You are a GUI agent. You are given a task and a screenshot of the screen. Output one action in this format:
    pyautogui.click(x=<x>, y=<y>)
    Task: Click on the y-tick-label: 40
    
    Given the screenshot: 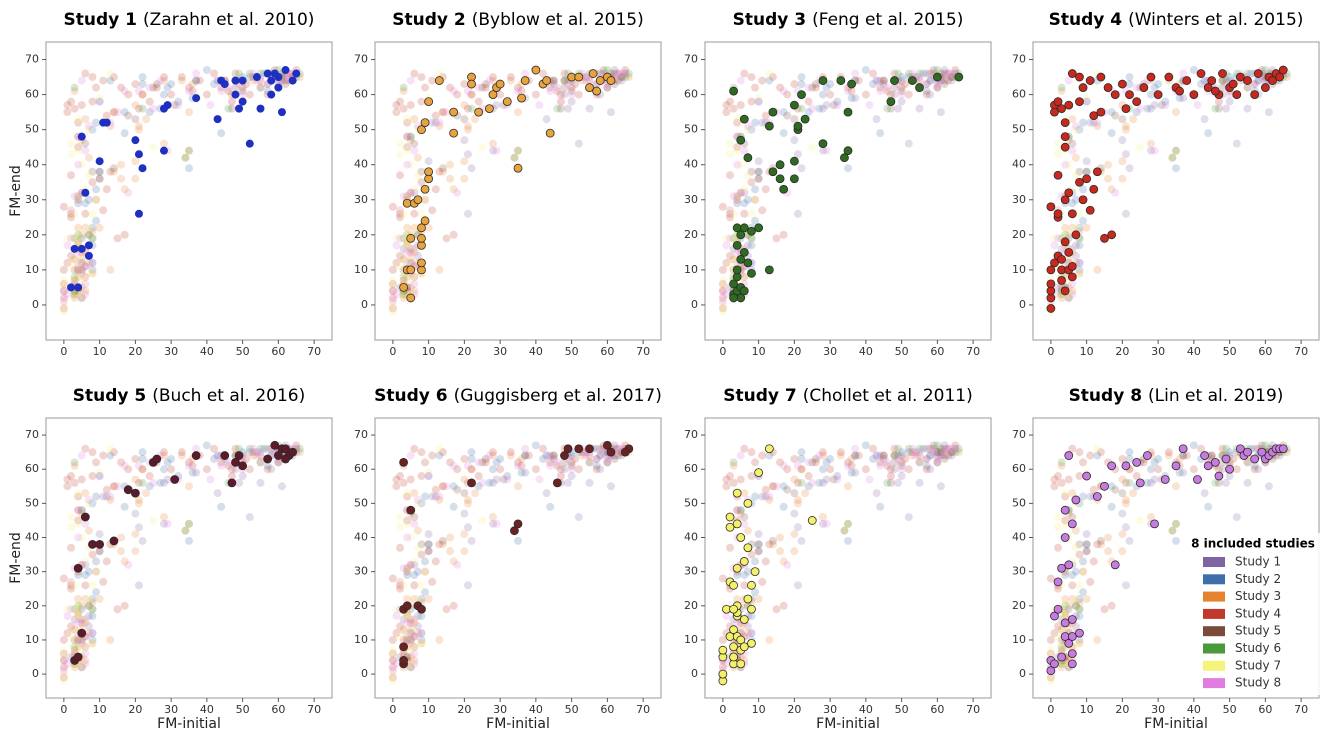 What is the action you would take?
    pyautogui.click(x=1019, y=164)
    